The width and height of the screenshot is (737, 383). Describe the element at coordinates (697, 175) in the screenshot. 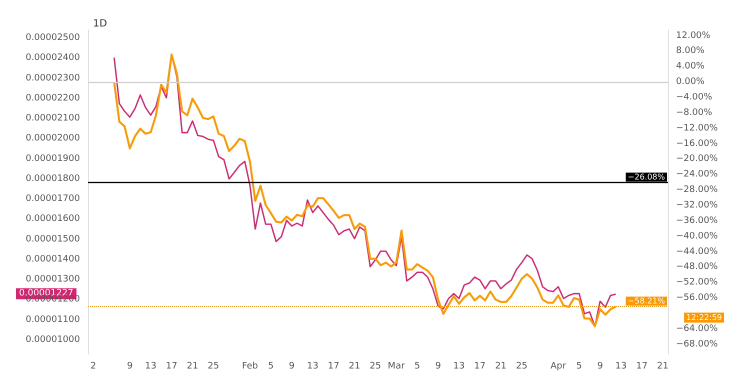

I see `y2-tick-label: −24.00%` at that location.